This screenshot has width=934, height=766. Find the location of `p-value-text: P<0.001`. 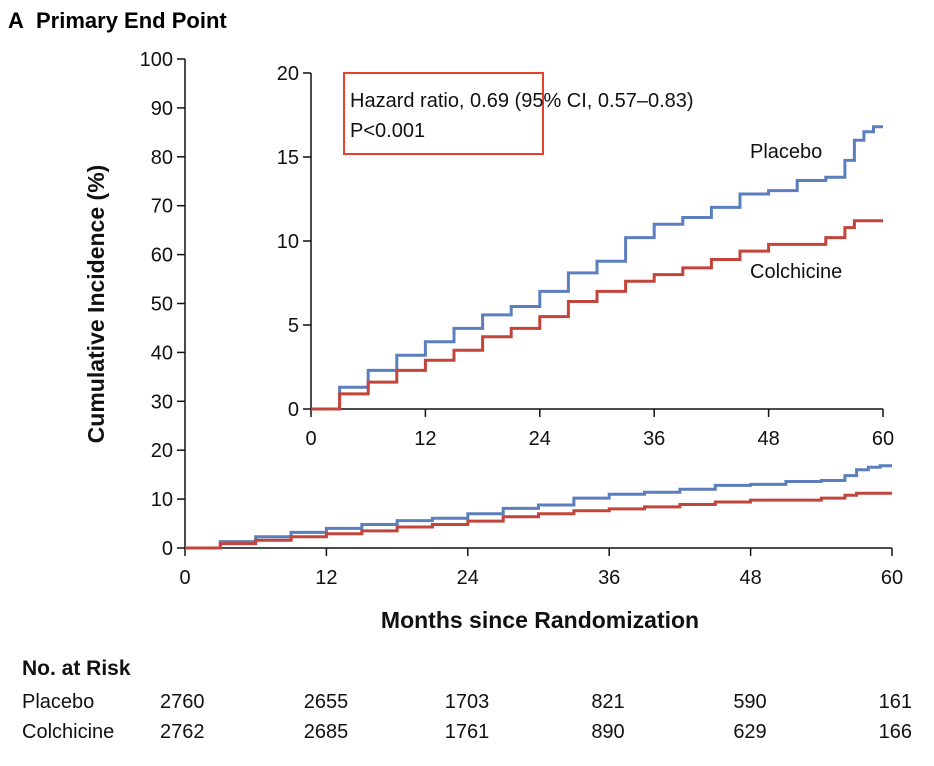

p-value-text: P<0.001 is located at coordinates (387, 131).